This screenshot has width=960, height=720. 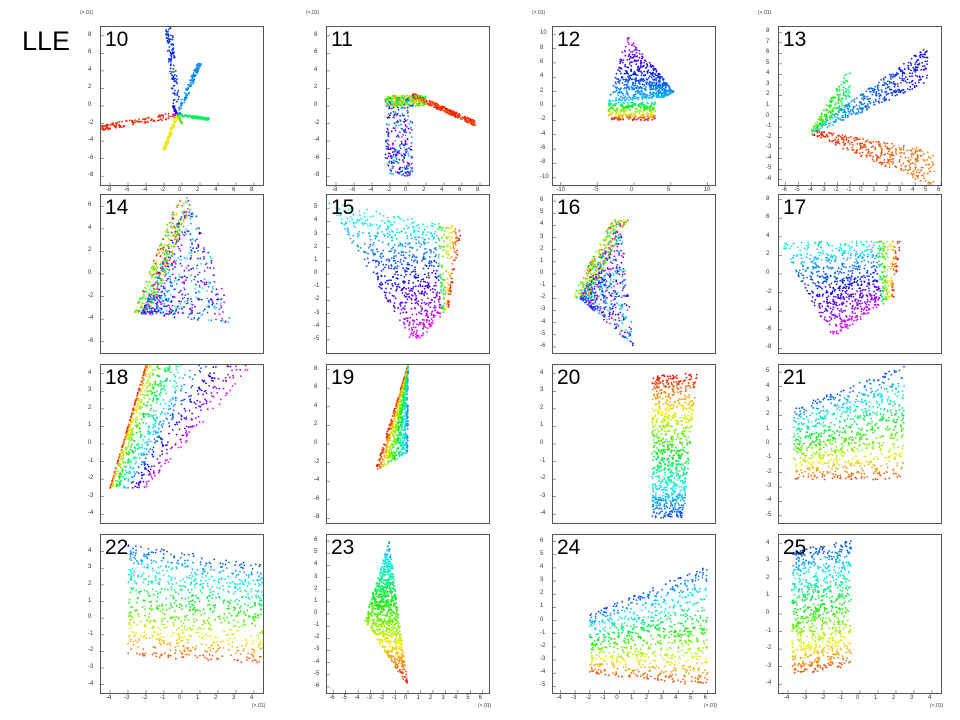 What do you see at coordinates (768, 62) in the screenshot?
I see `y-tick-label: 5` at bounding box center [768, 62].